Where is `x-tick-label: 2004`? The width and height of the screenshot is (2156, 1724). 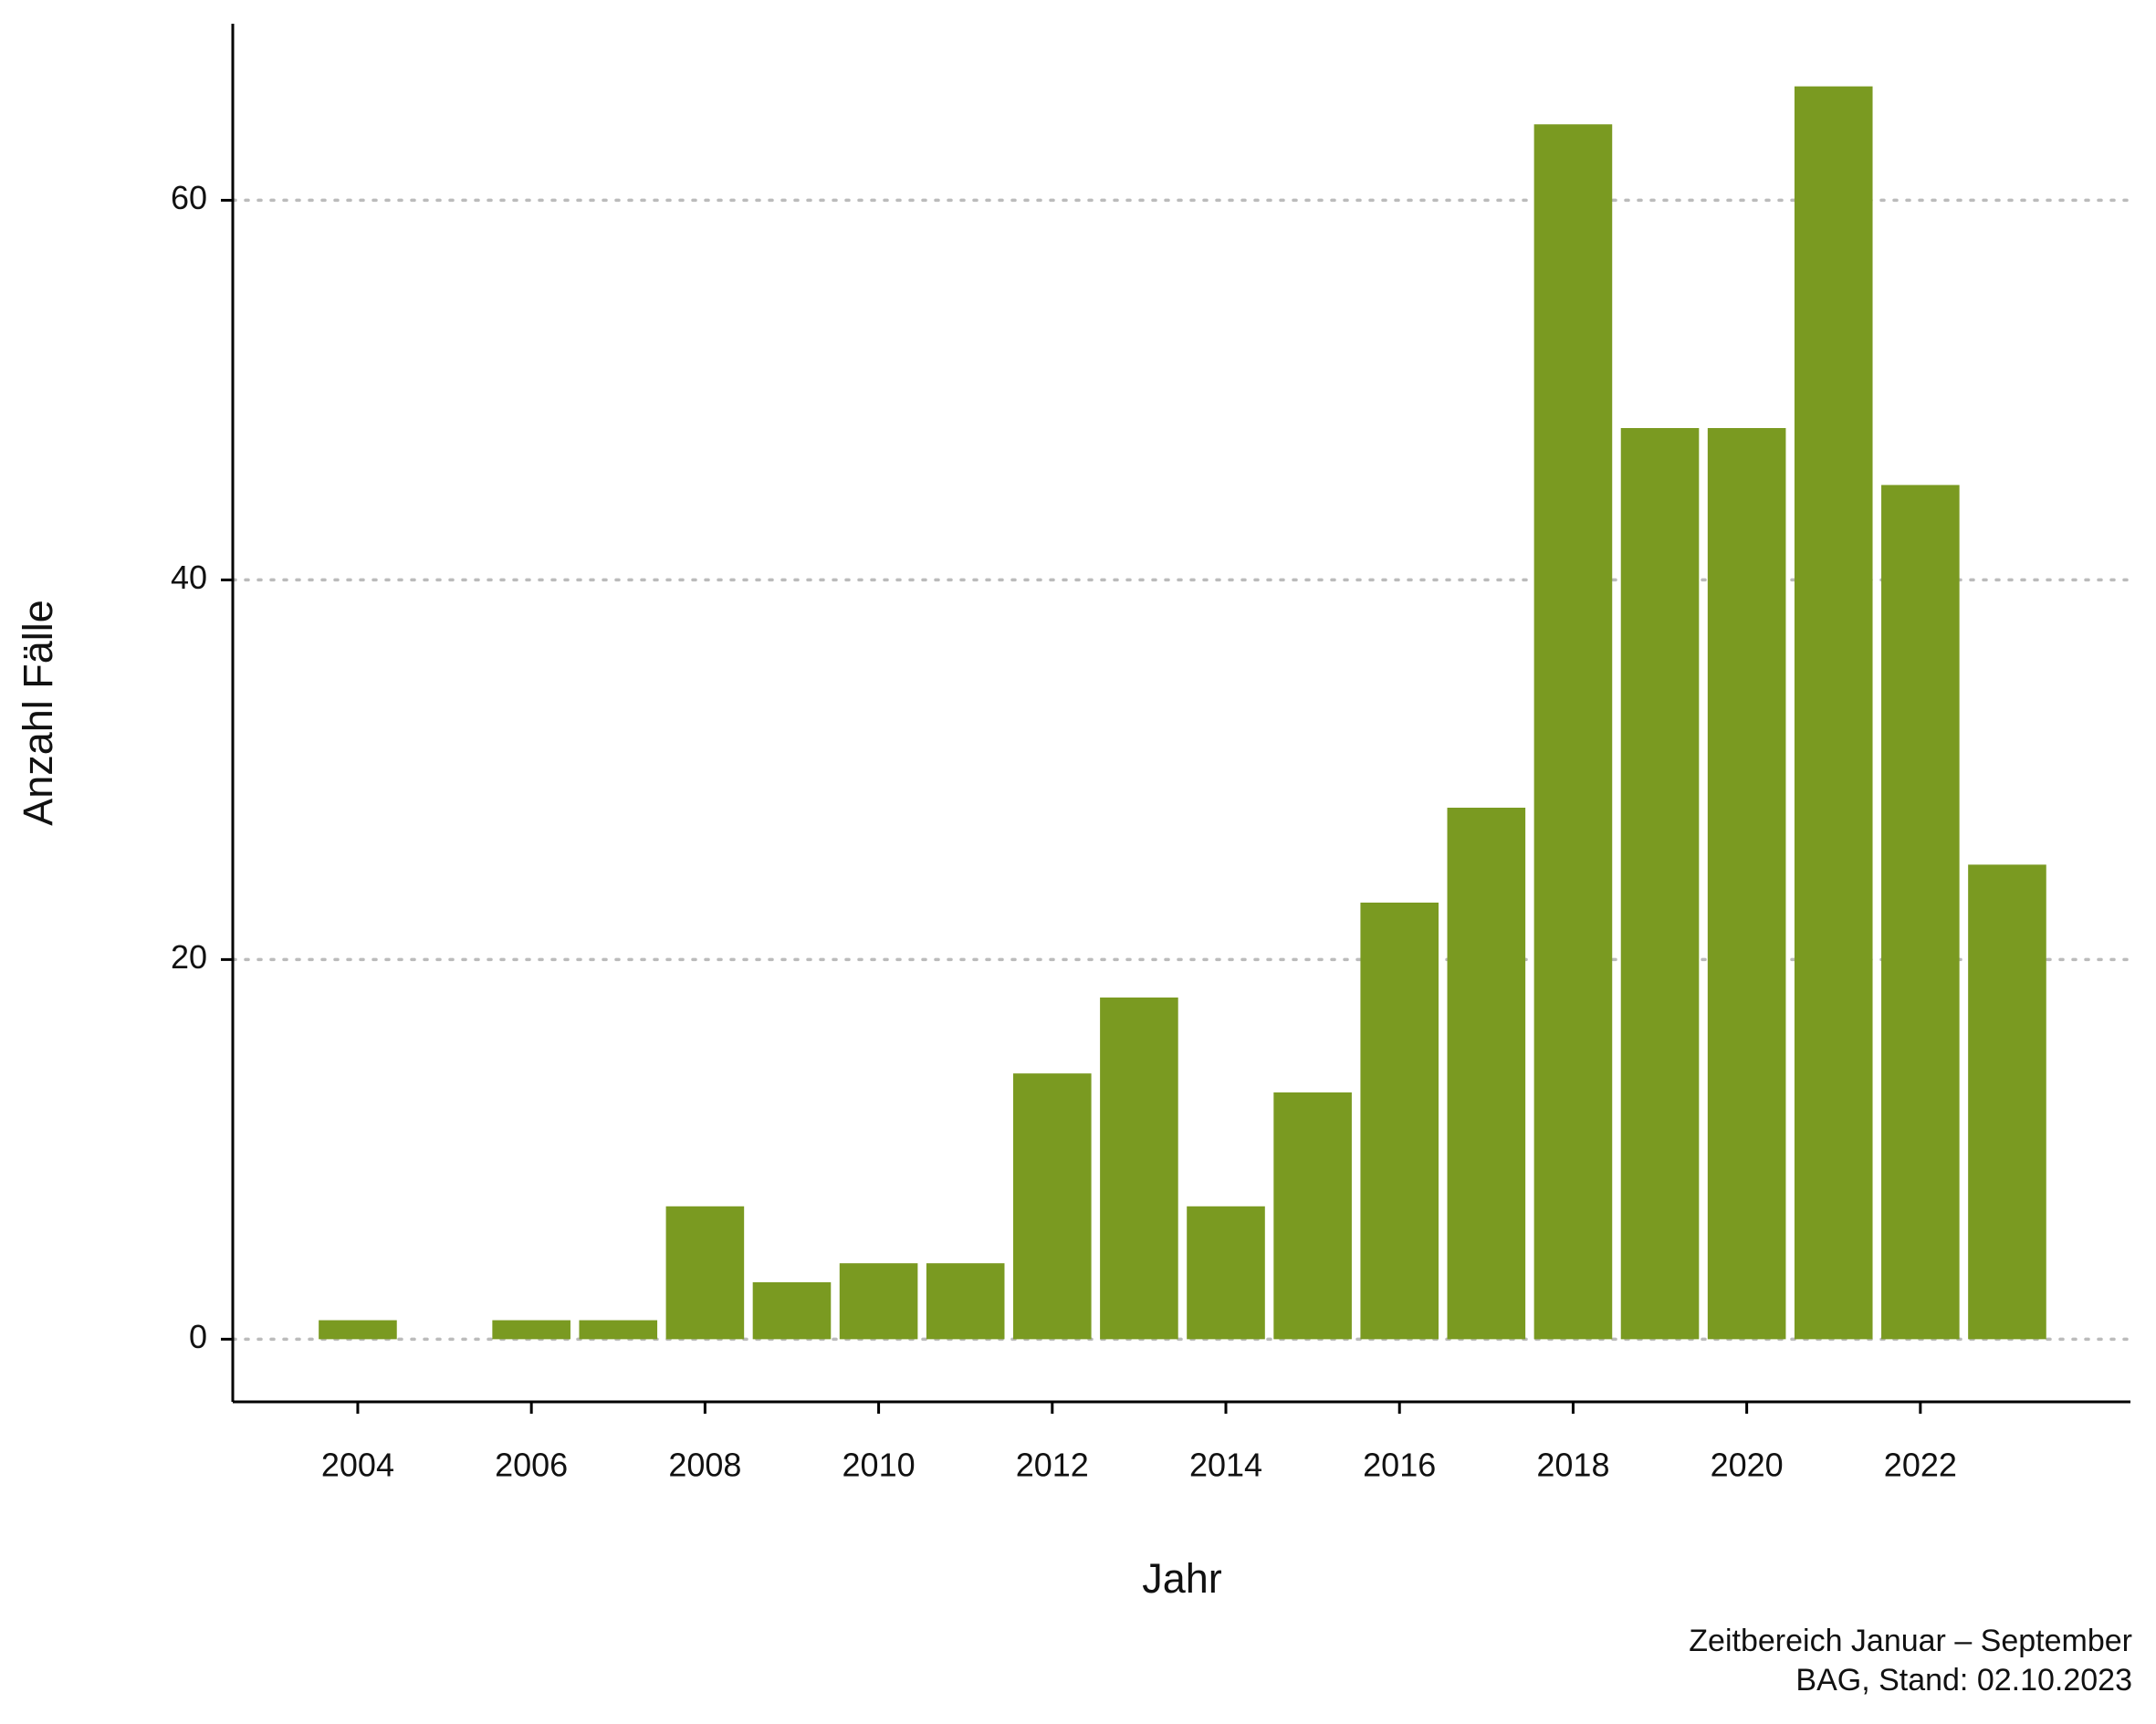 x-tick-label: 2004 is located at coordinates (357, 1465).